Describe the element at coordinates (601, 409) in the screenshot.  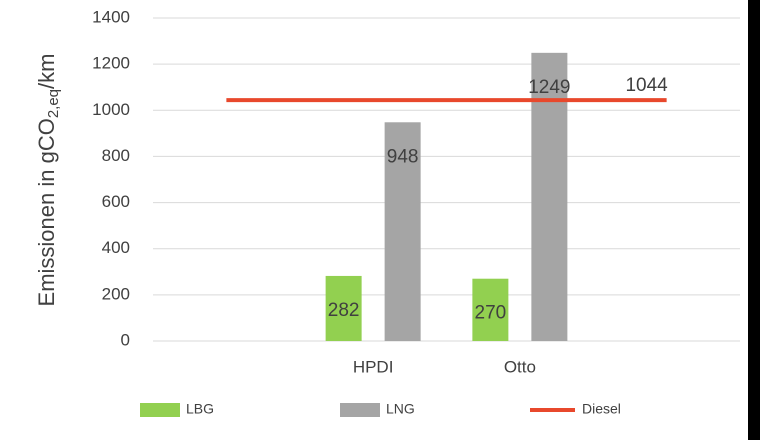
I see `legend-label: Diesel` at that location.